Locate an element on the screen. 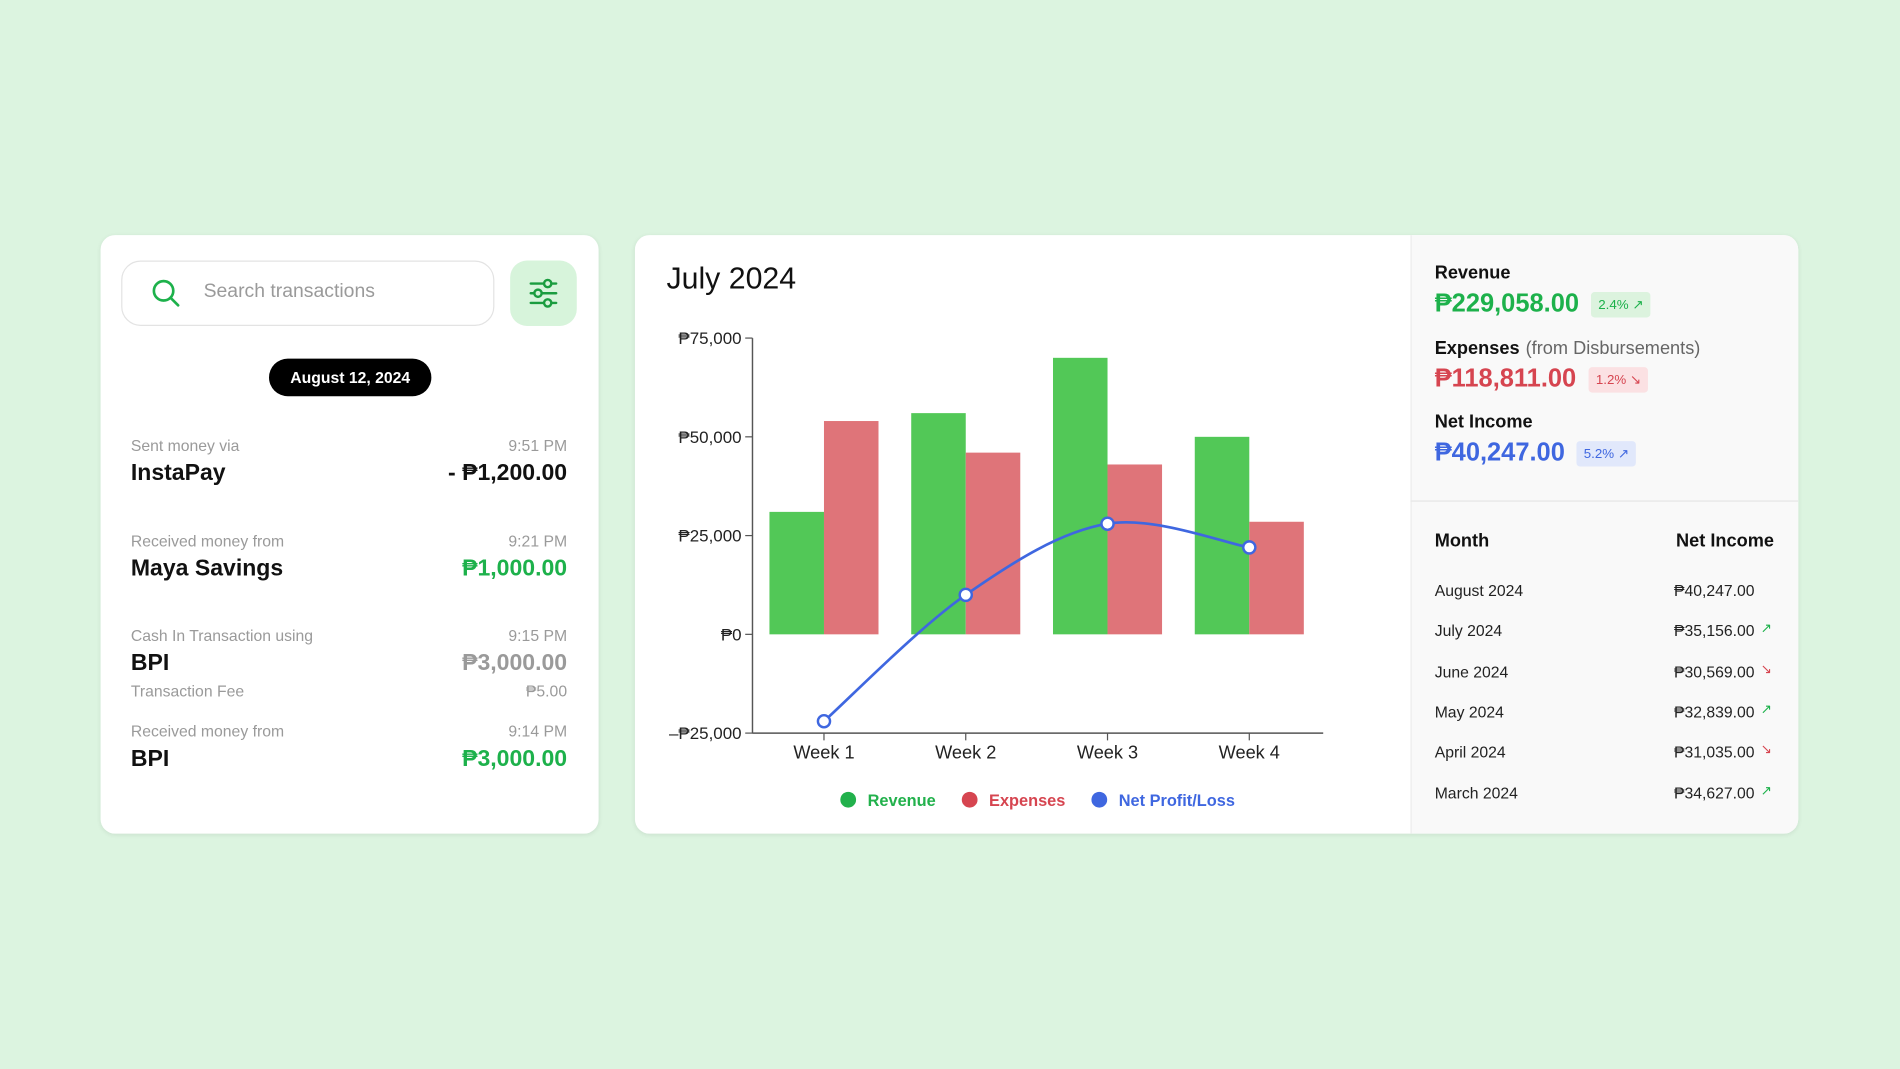 The image size is (1900, 1069). line is located at coordinates (1036, 622).